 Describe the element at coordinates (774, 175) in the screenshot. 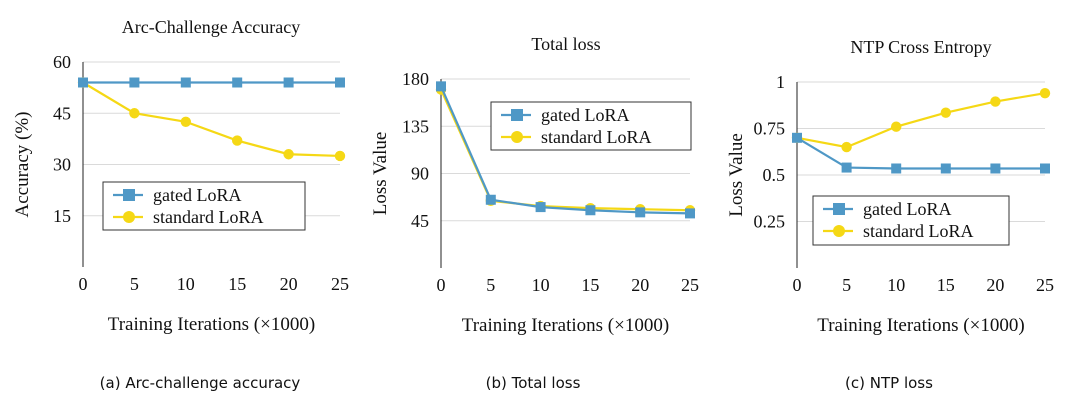

I see `y-tick-label: 0.5` at that location.